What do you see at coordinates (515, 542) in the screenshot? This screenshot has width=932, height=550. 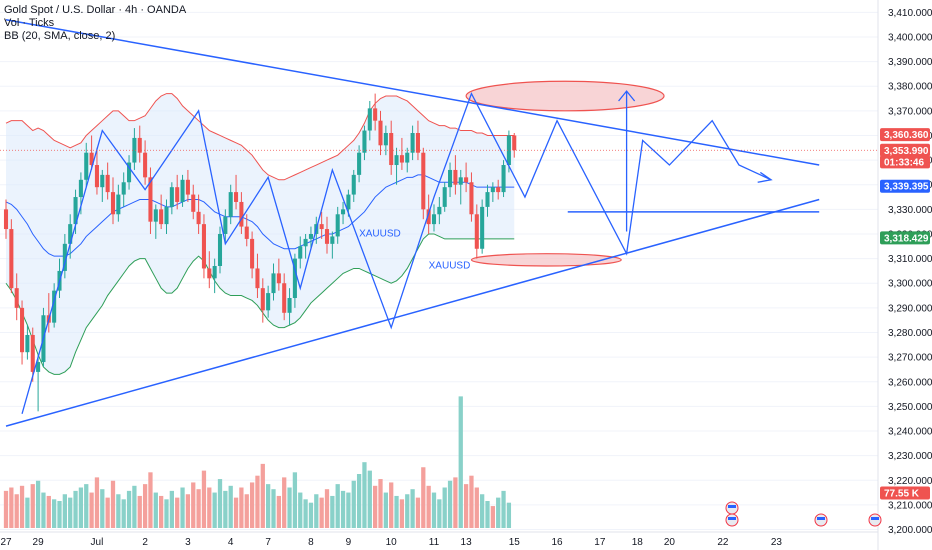 I see `x-tick-label: 15` at bounding box center [515, 542].